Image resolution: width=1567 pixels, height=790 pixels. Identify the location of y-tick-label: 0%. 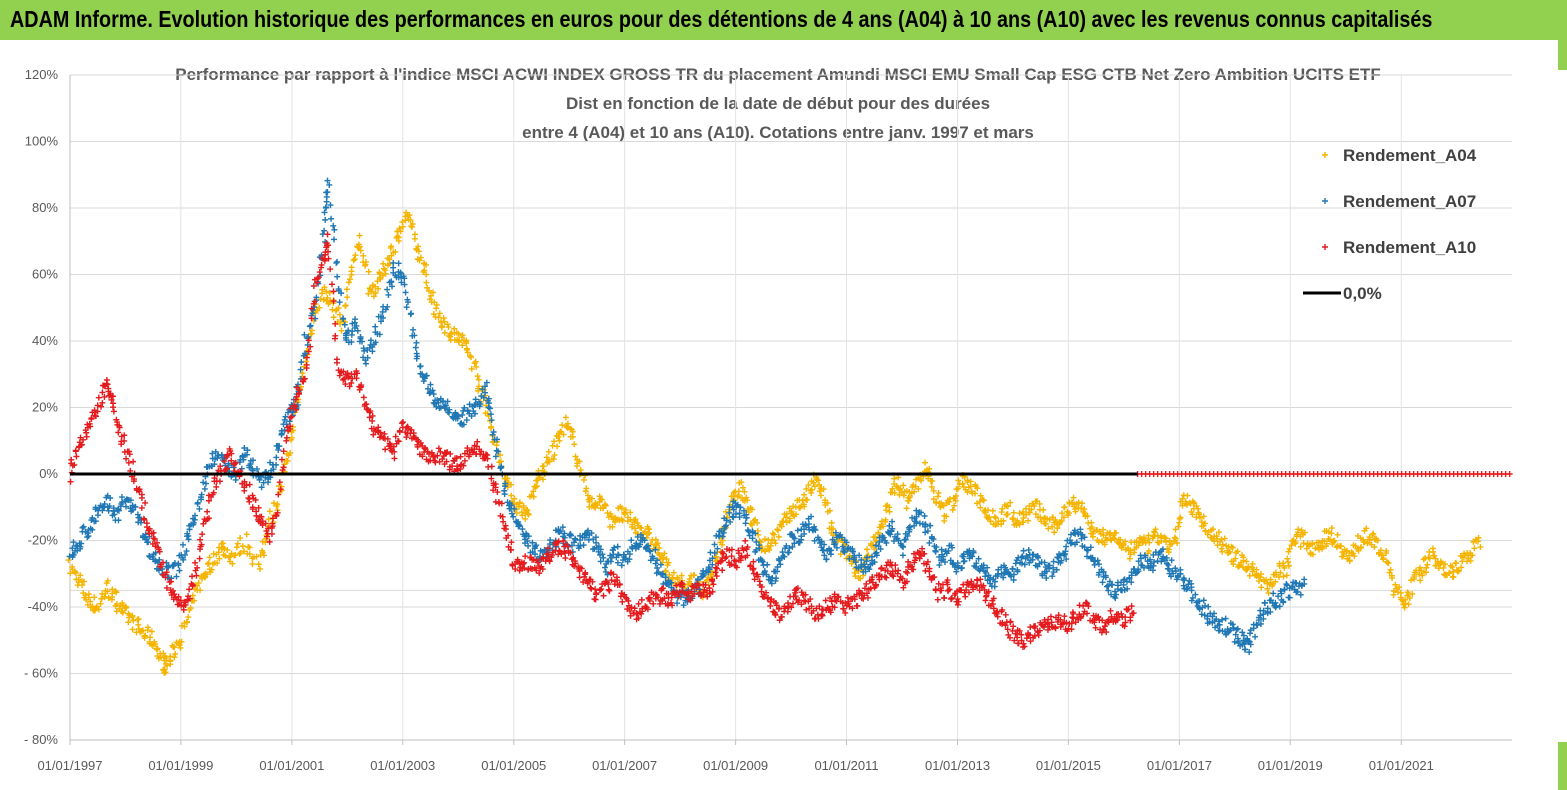
(48, 473).